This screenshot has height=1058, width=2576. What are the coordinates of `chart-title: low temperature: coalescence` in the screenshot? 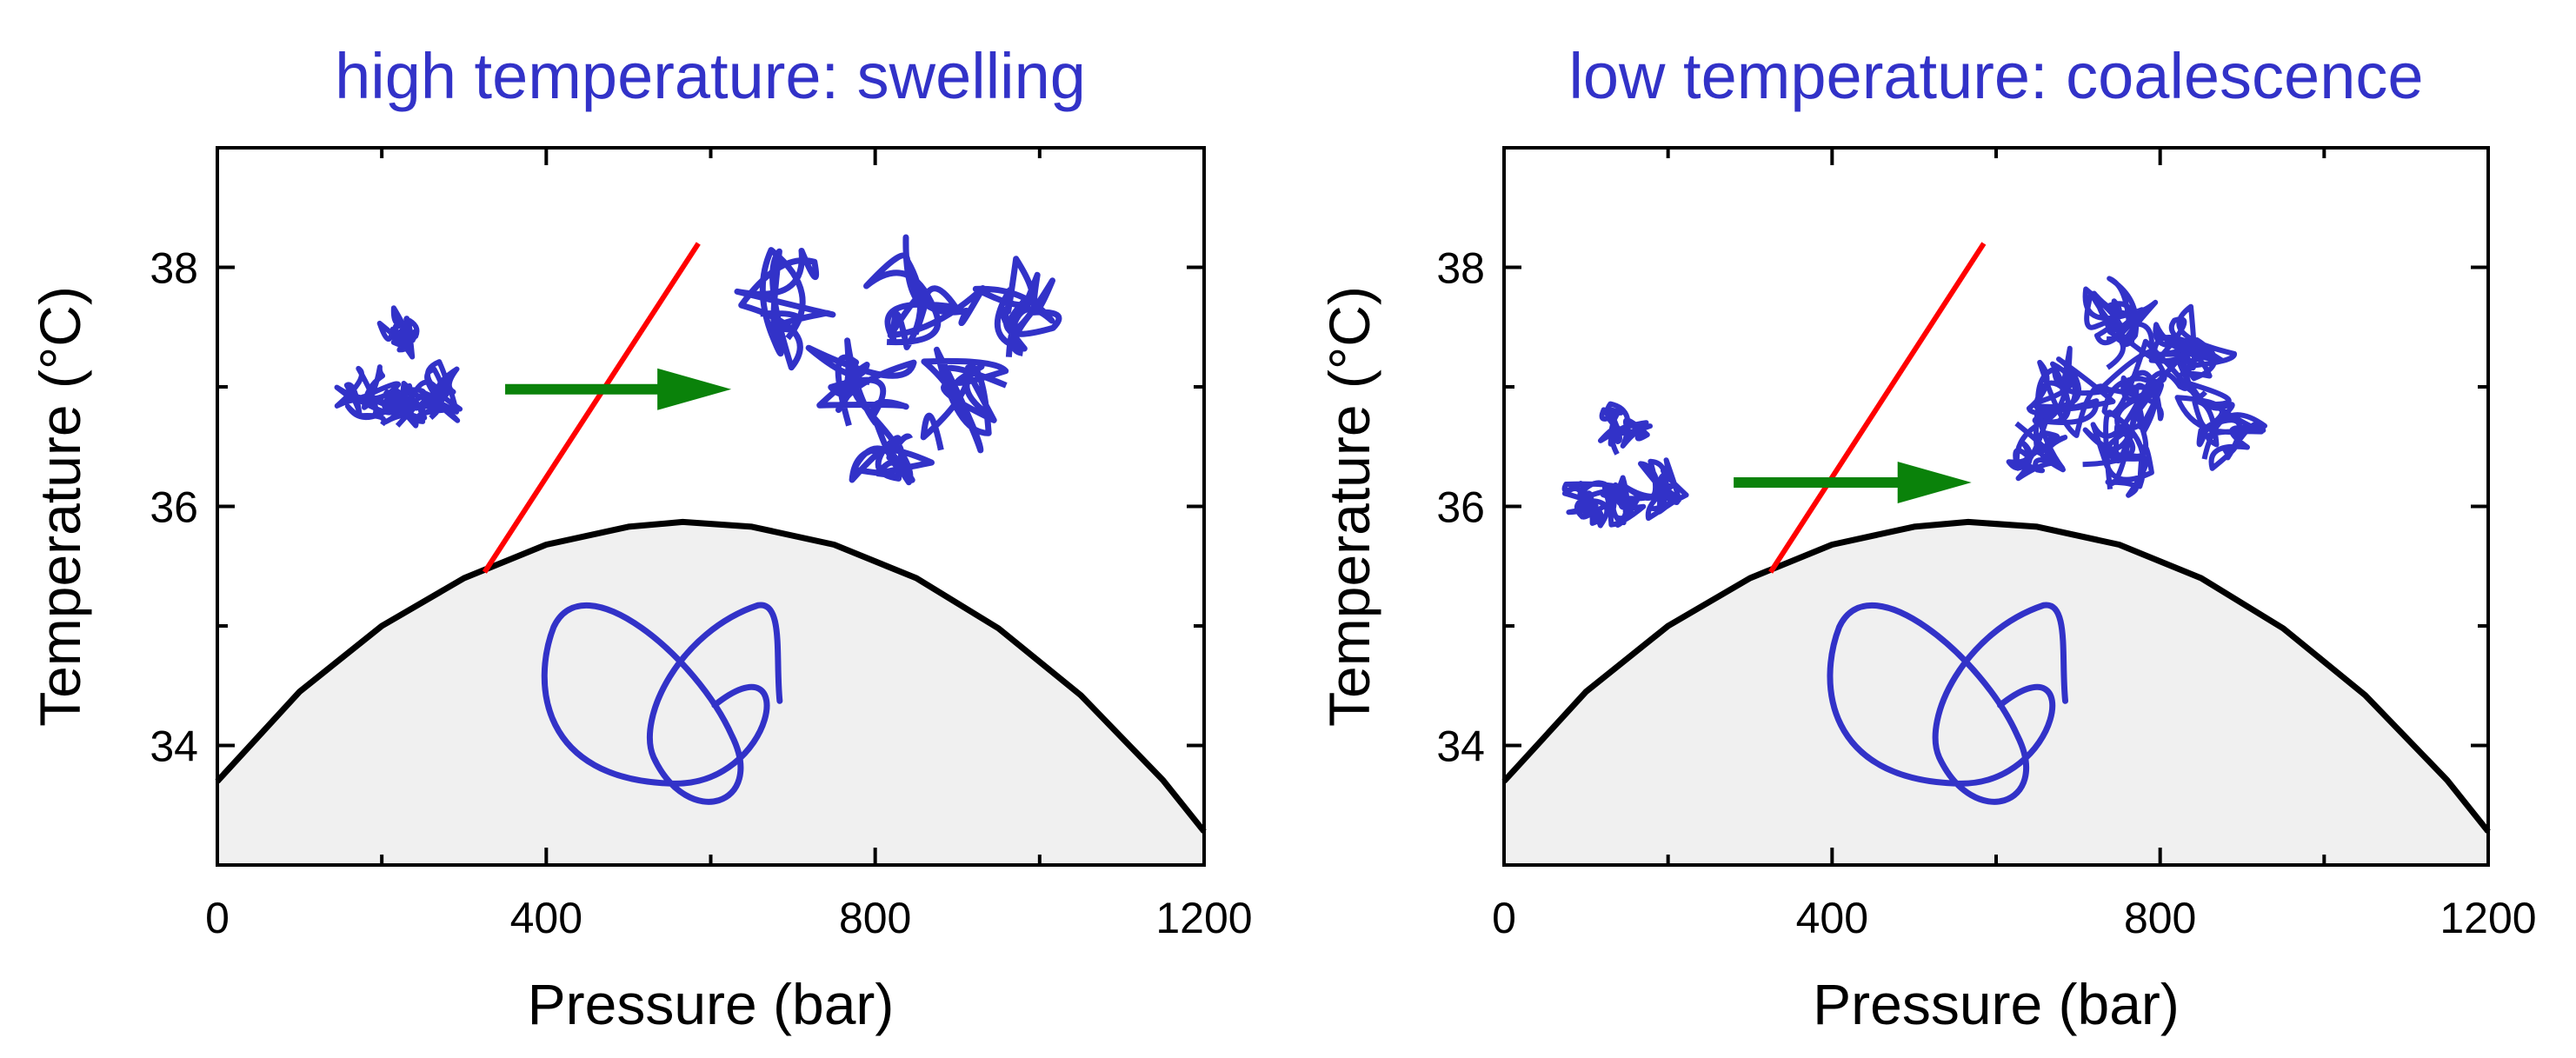 It's located at (1995, 76).